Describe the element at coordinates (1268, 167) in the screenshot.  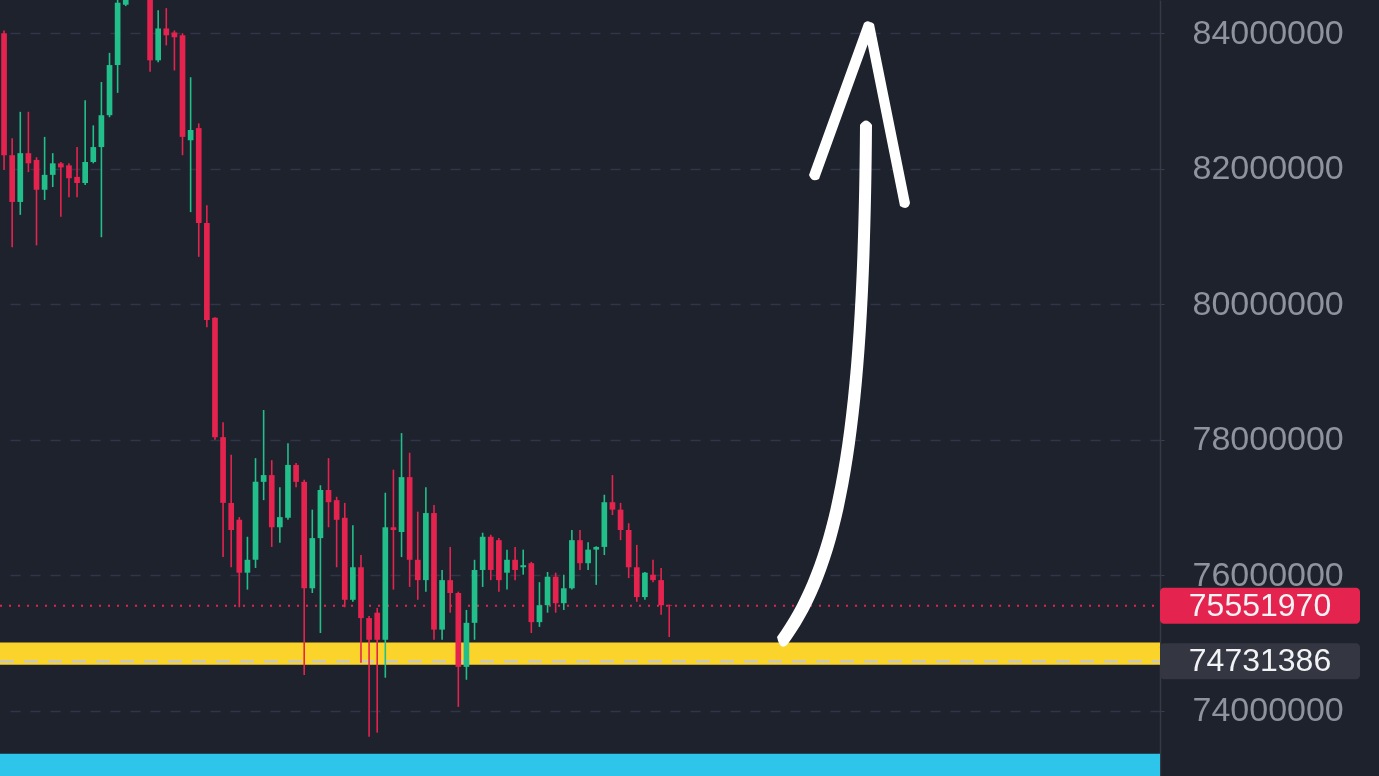
I see `y-tick-label: 82000000` at that location.